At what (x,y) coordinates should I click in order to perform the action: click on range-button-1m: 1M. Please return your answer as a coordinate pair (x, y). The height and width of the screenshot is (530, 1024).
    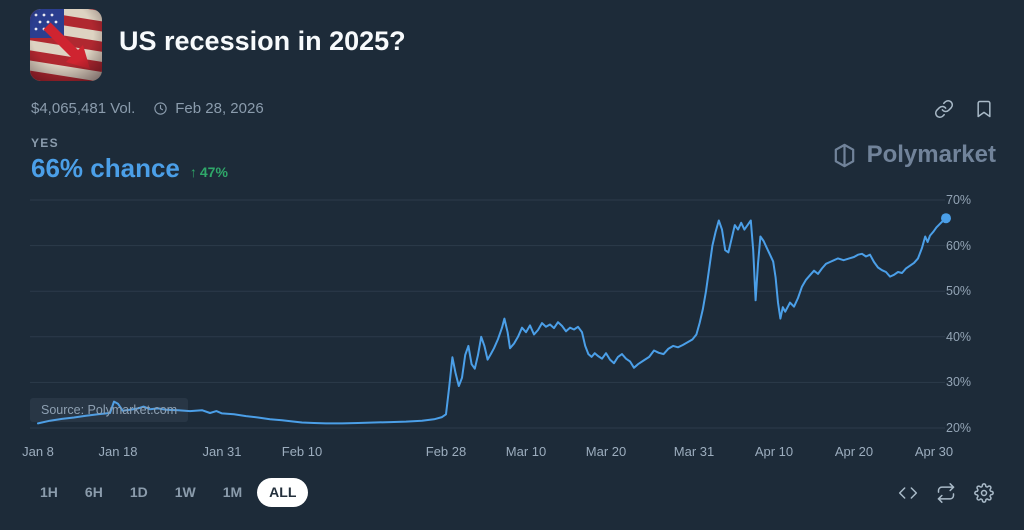
    Looking at the image, I should click on (232, 492).